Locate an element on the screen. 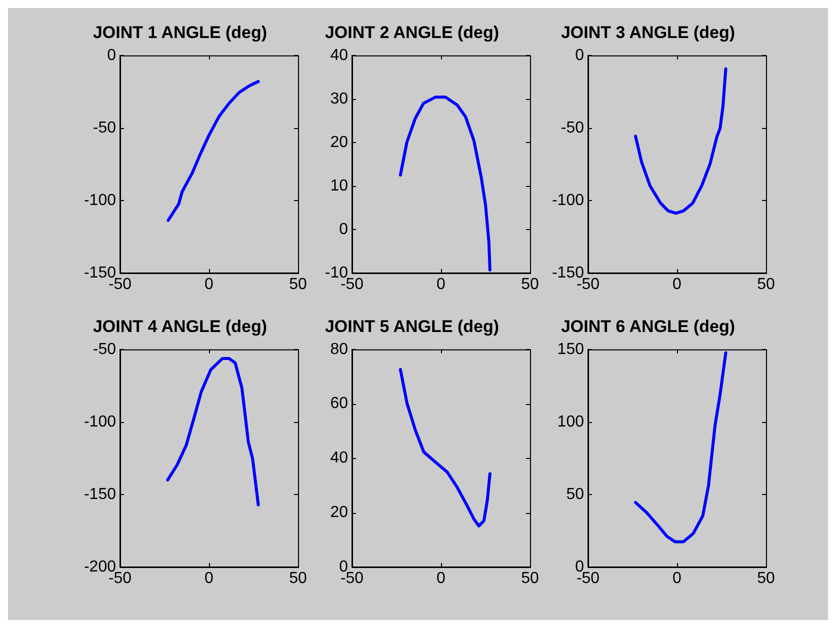 The width and height of the screenshot is (836, 630). y-tick-label: 100 is located at coordinates (570, 421).